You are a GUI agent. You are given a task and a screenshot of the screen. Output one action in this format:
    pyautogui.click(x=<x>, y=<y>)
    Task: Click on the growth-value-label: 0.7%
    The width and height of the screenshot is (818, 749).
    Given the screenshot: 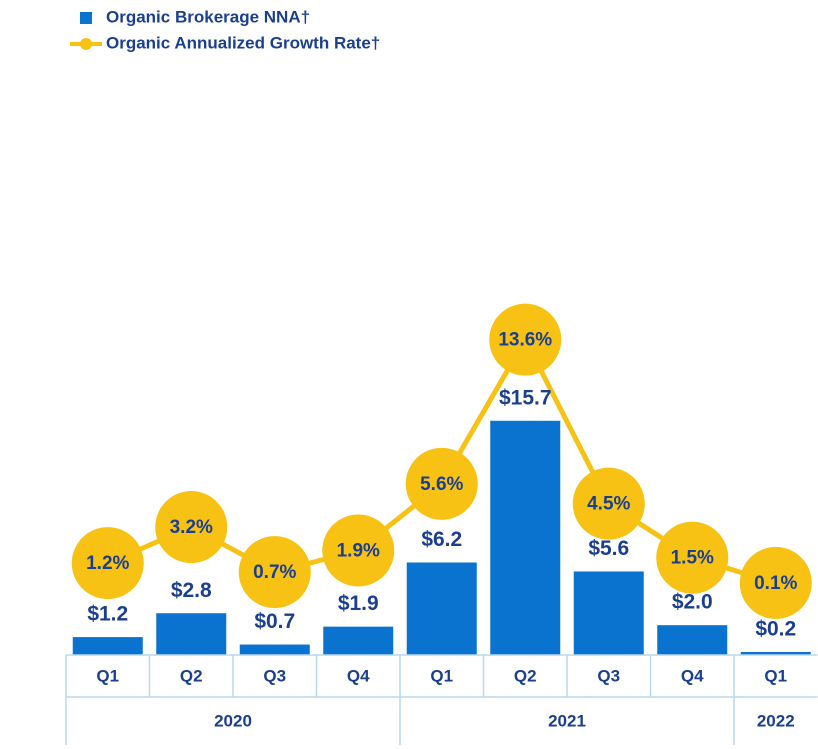 What is the action you would take?
    pyautogui.click(x=274, y=572)
    